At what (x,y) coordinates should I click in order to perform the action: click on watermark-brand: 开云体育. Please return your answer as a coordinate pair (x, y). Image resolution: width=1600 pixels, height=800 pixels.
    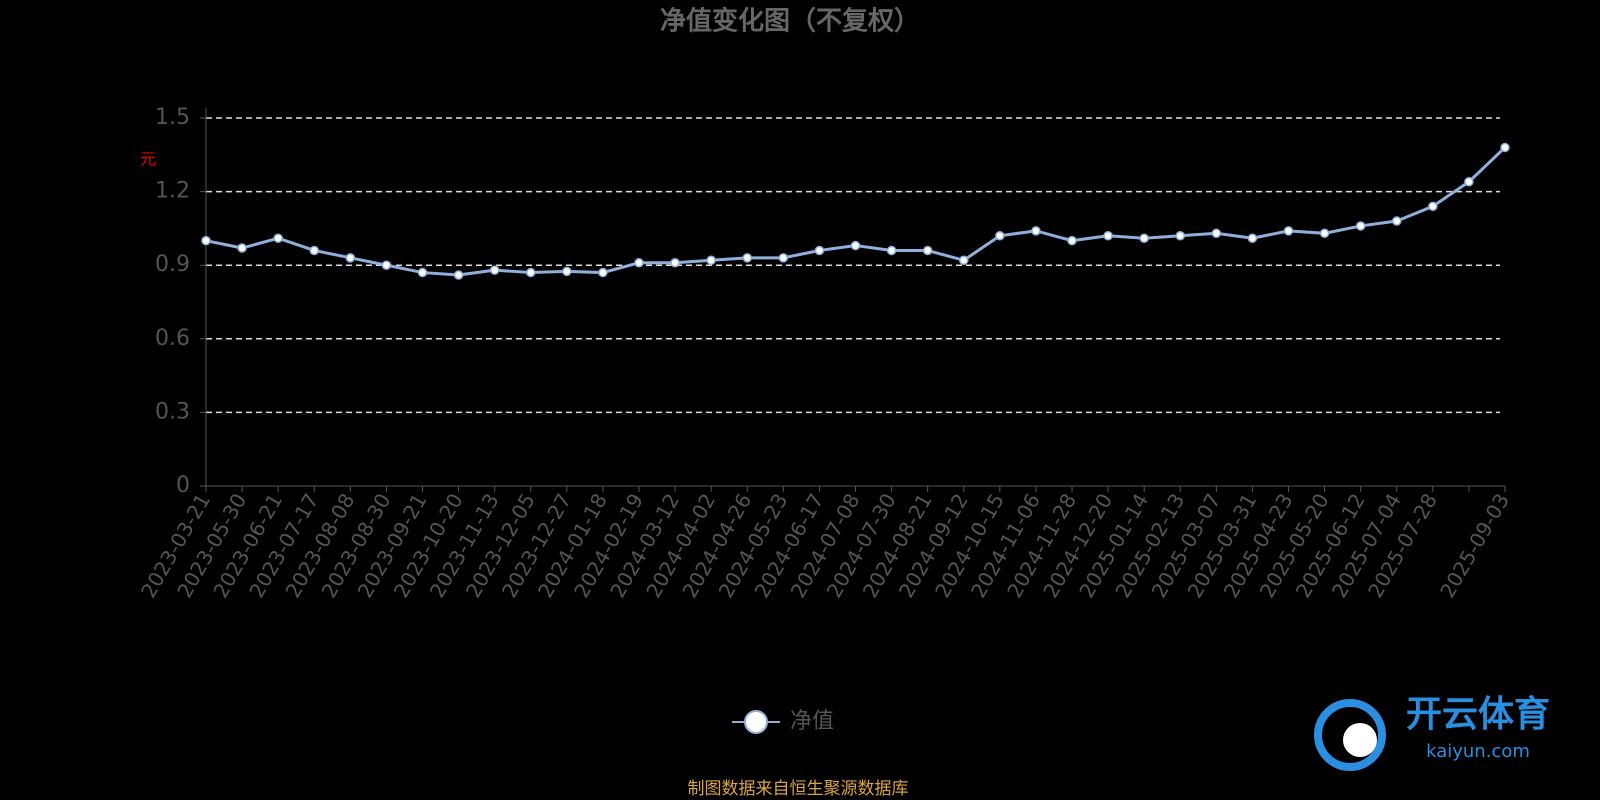
    Looking at the image, I should click on (1478, 714).